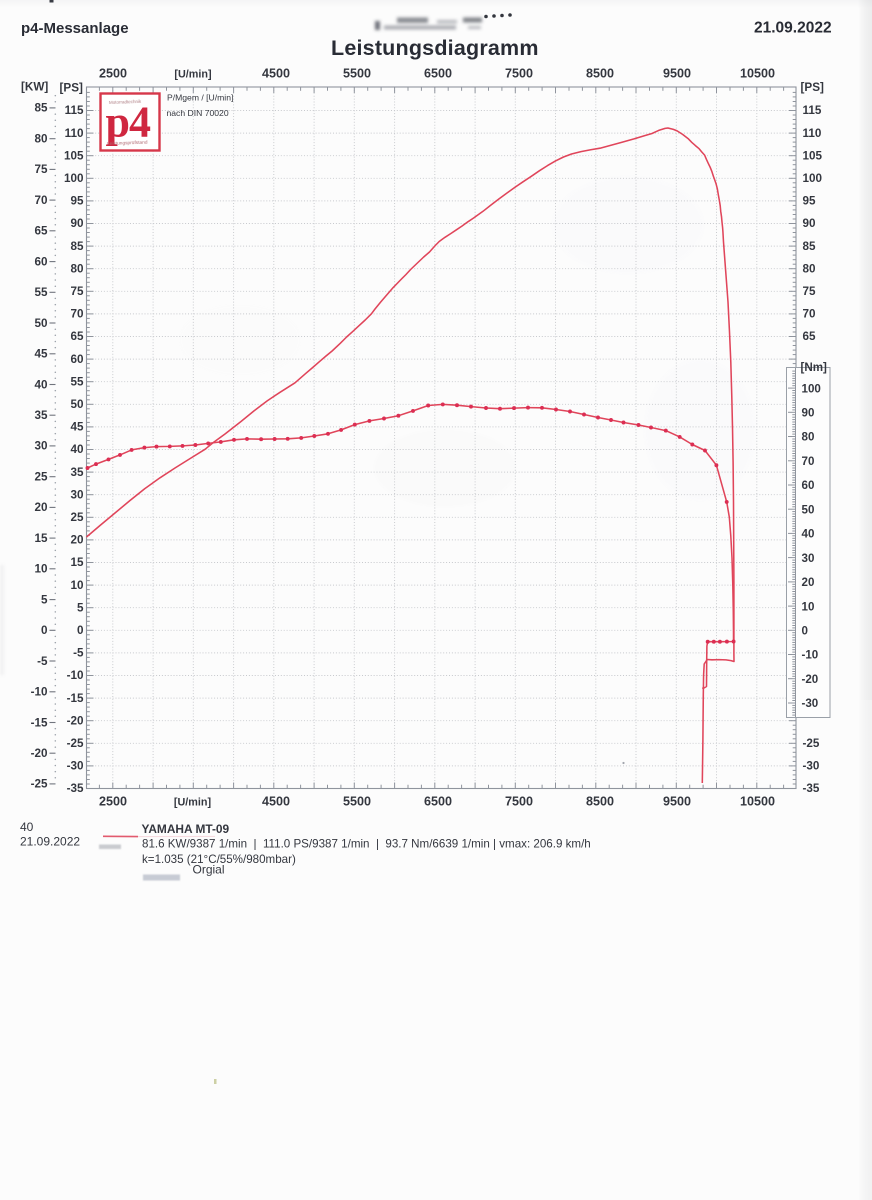 The width and height of the screenshot is (872, 1200). I want to click on svg-text: 65, so click(41, 231).